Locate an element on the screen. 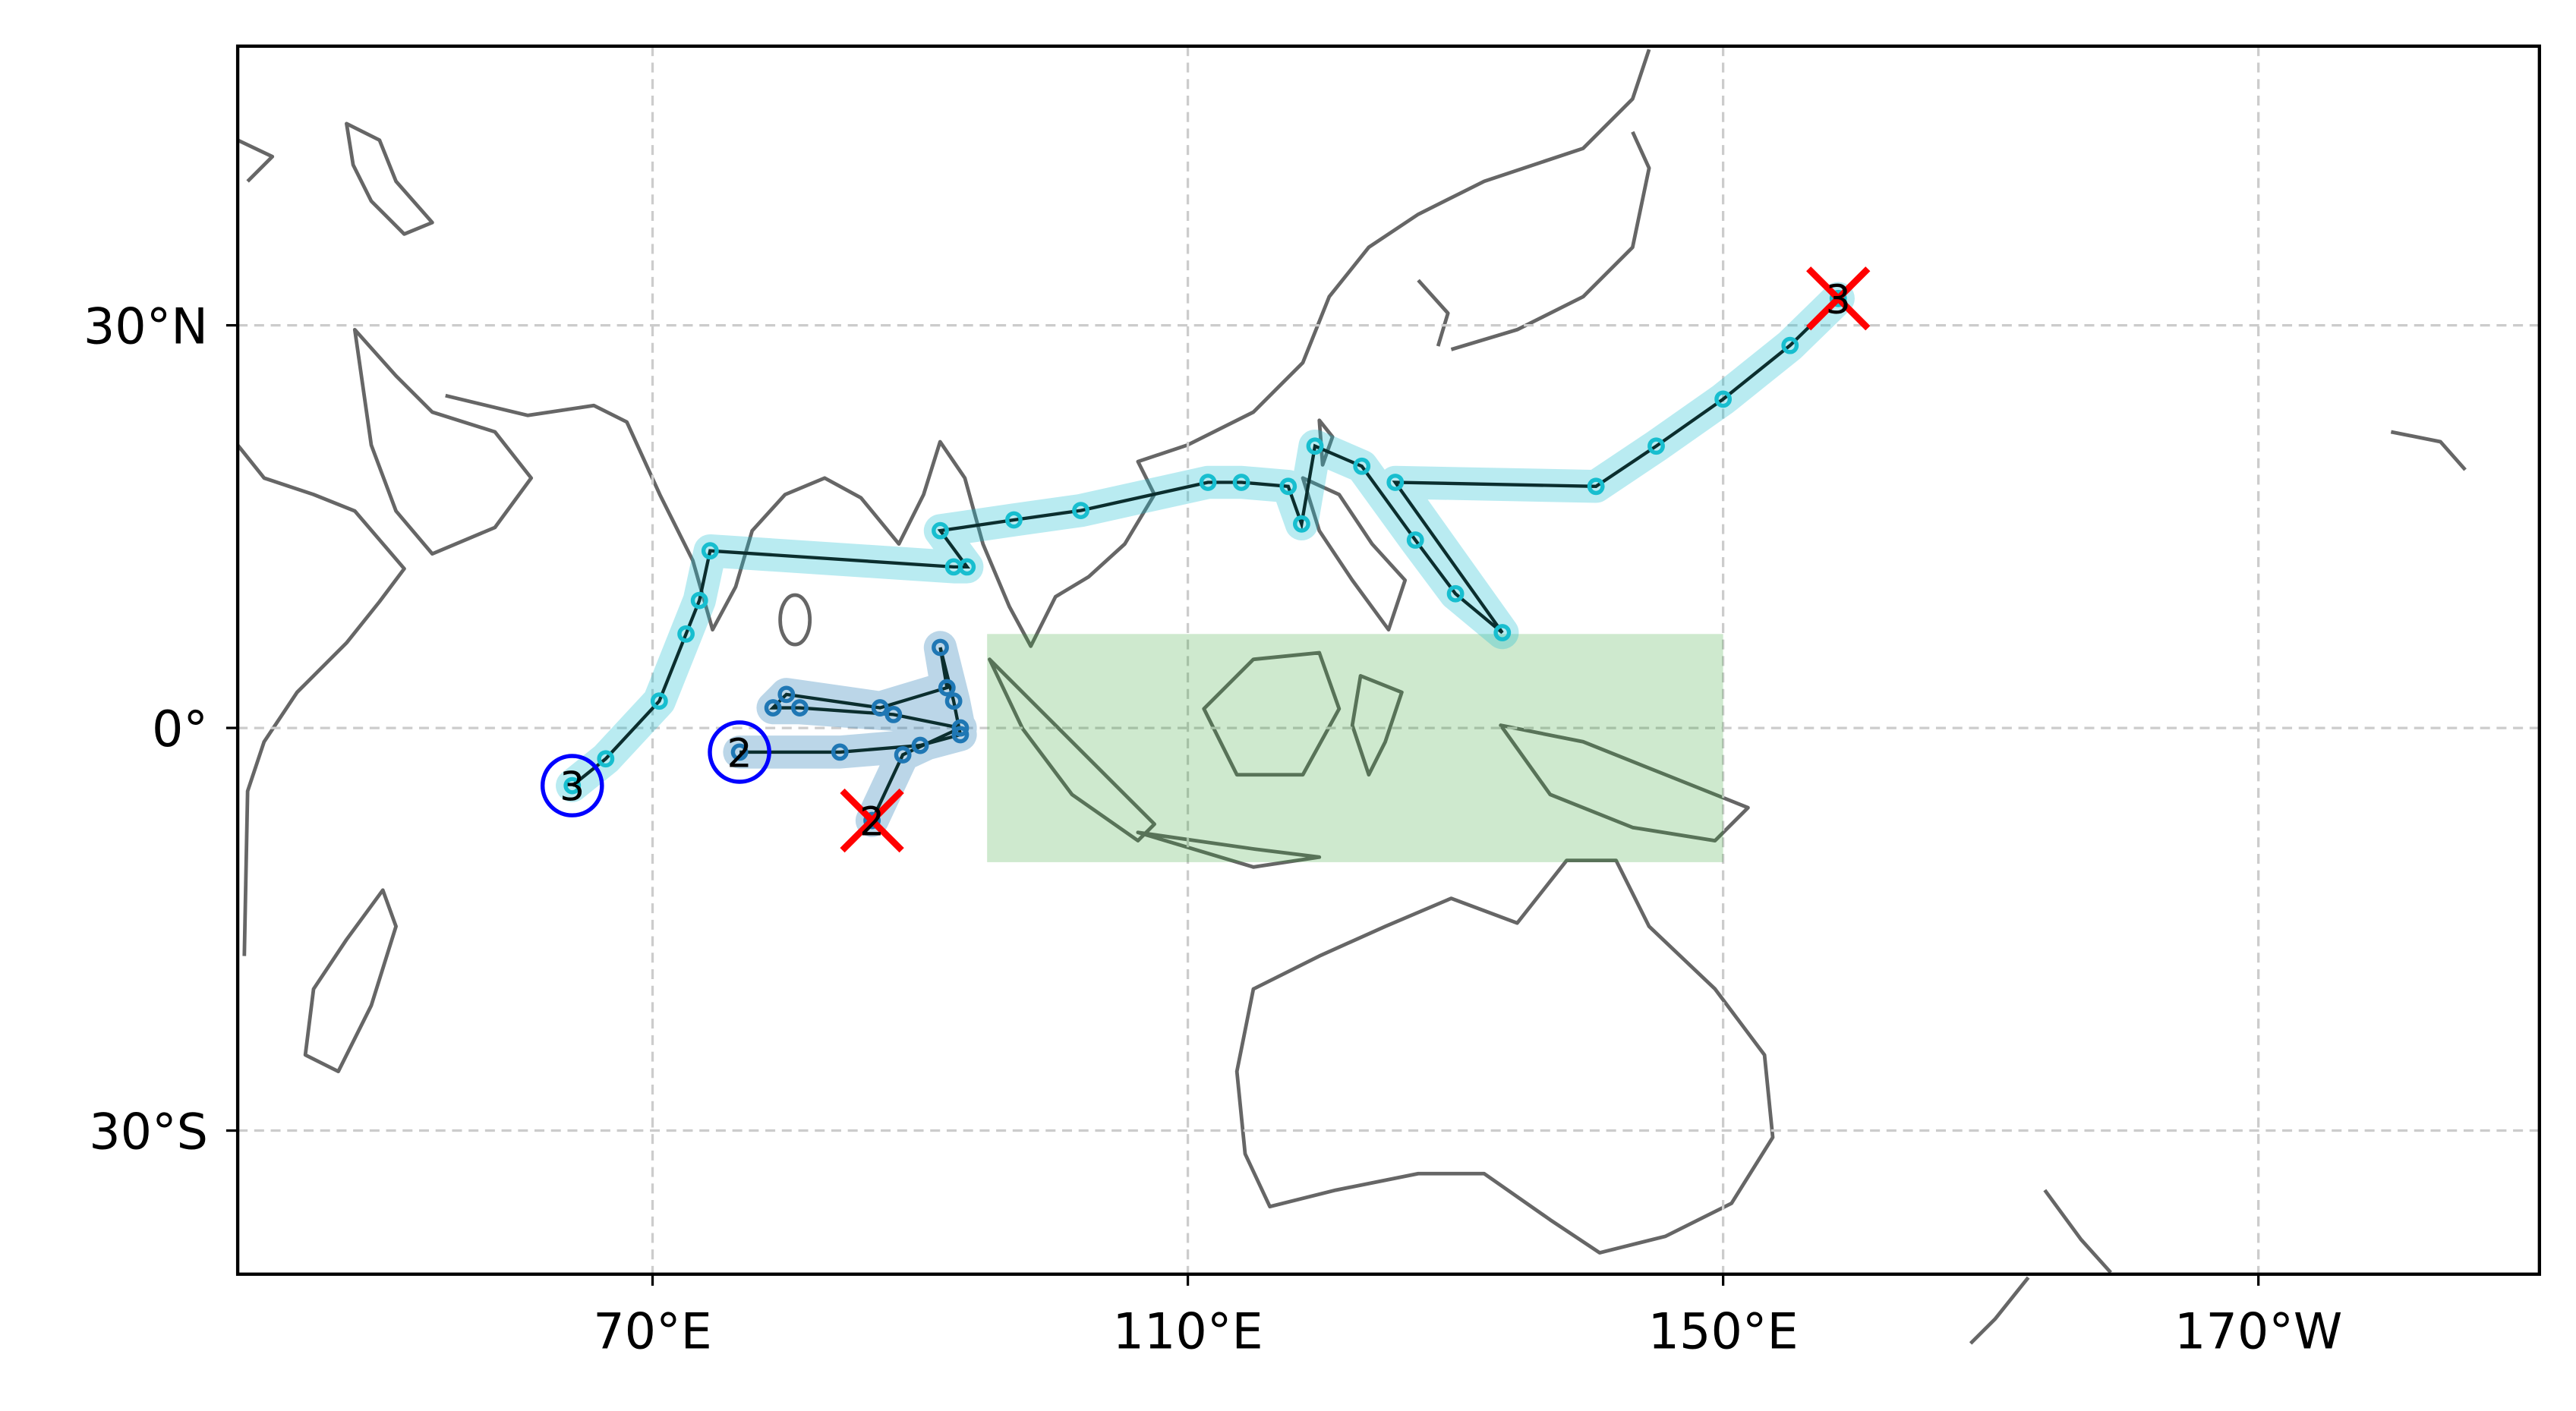 The width and height of the screenshot is (2576, 1411). track-line is located at coordinates (852, 734).